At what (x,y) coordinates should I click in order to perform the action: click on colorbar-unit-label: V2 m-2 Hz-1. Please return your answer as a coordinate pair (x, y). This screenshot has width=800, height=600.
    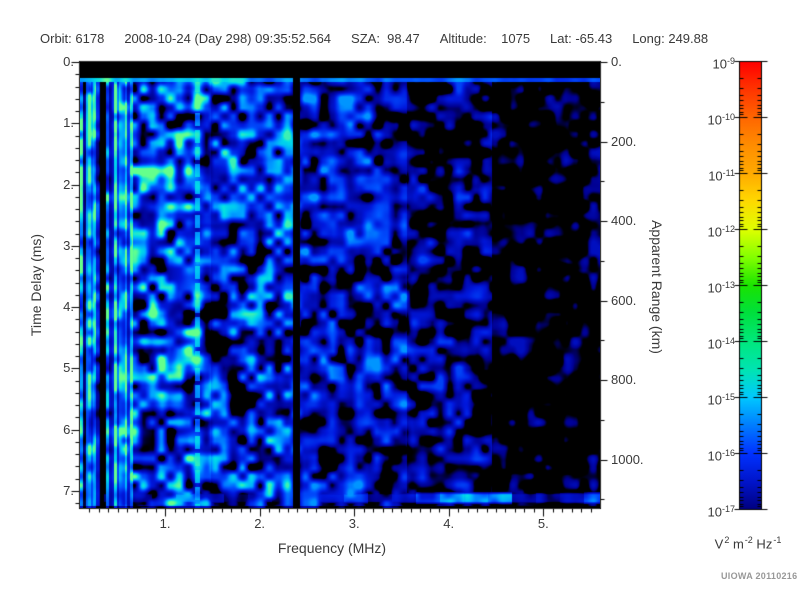
    Looking at the image, I should click on (748, 543).